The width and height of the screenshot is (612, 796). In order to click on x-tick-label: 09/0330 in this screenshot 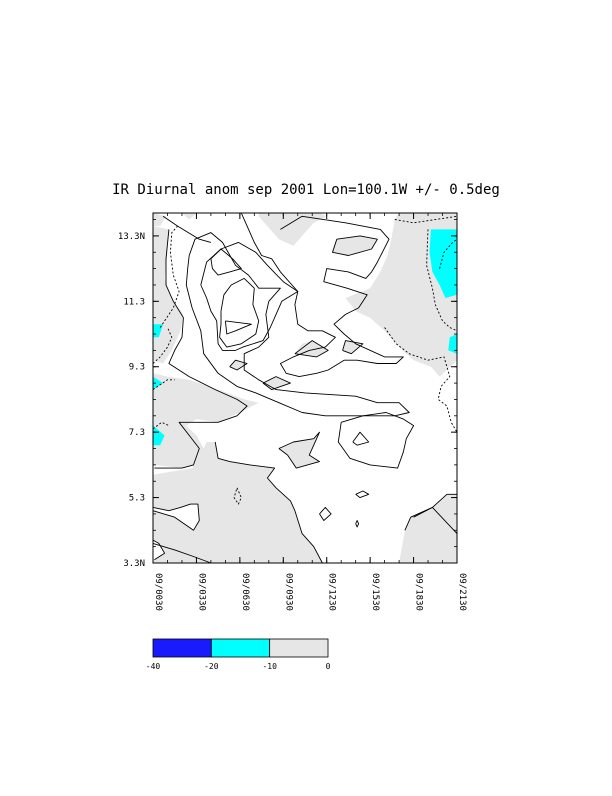, I will do `click(201, 592)`.